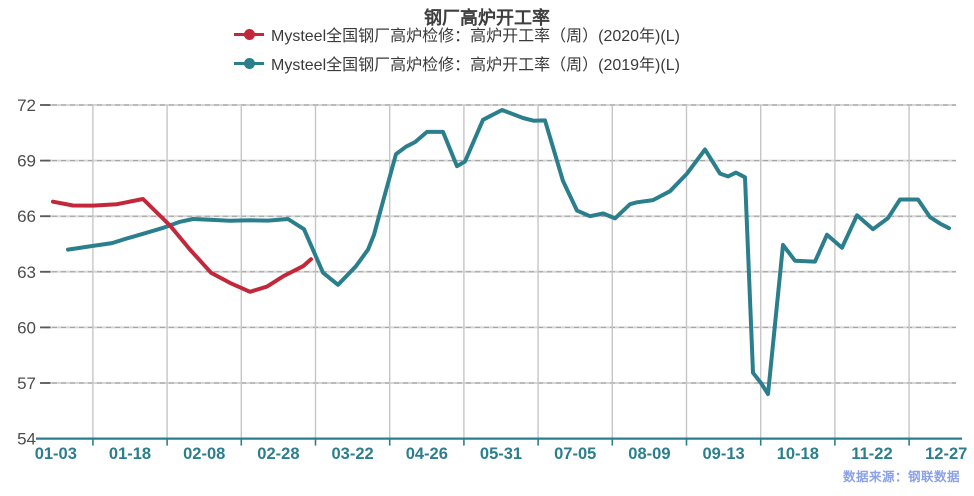 This screenshot has width=974, height=496. What do you see at coordinates (26, 327) in the screenshot?
I see `y-axis-label: 60` at bounding box center [26, 327].